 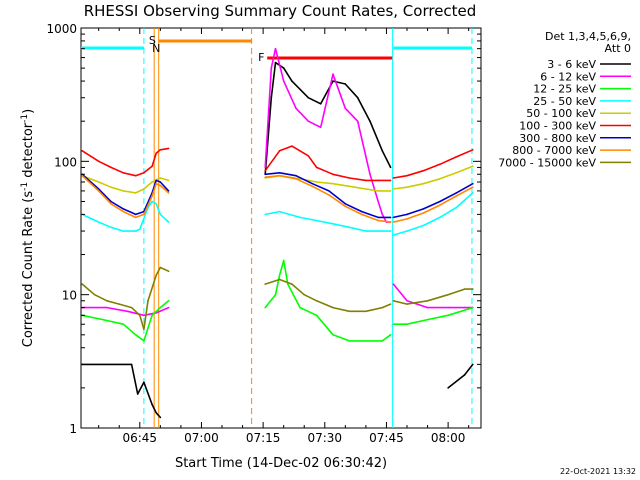 I want to click on y-axis-label-mid: detector, so click(x=28, y=152).